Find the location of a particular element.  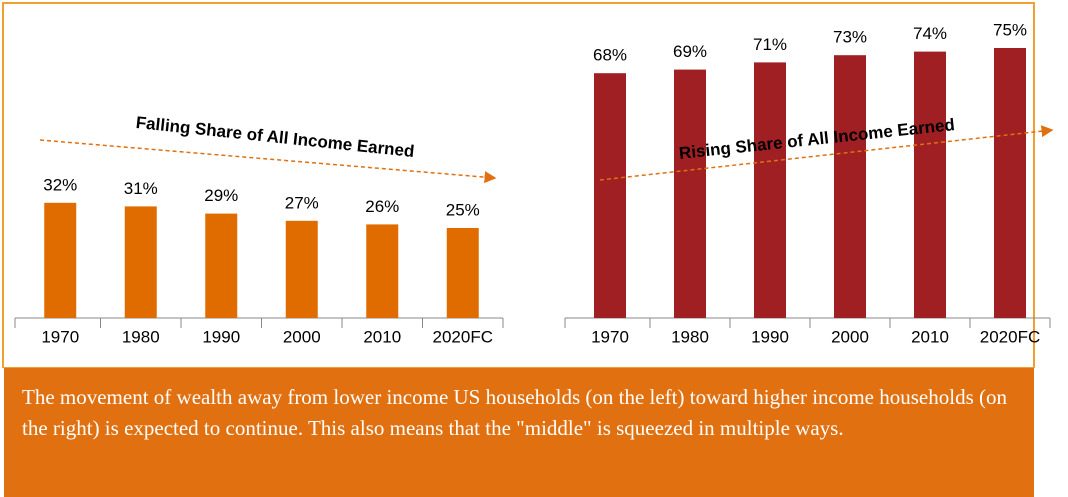

value-label: 68% is located at coordinates (610, 55).